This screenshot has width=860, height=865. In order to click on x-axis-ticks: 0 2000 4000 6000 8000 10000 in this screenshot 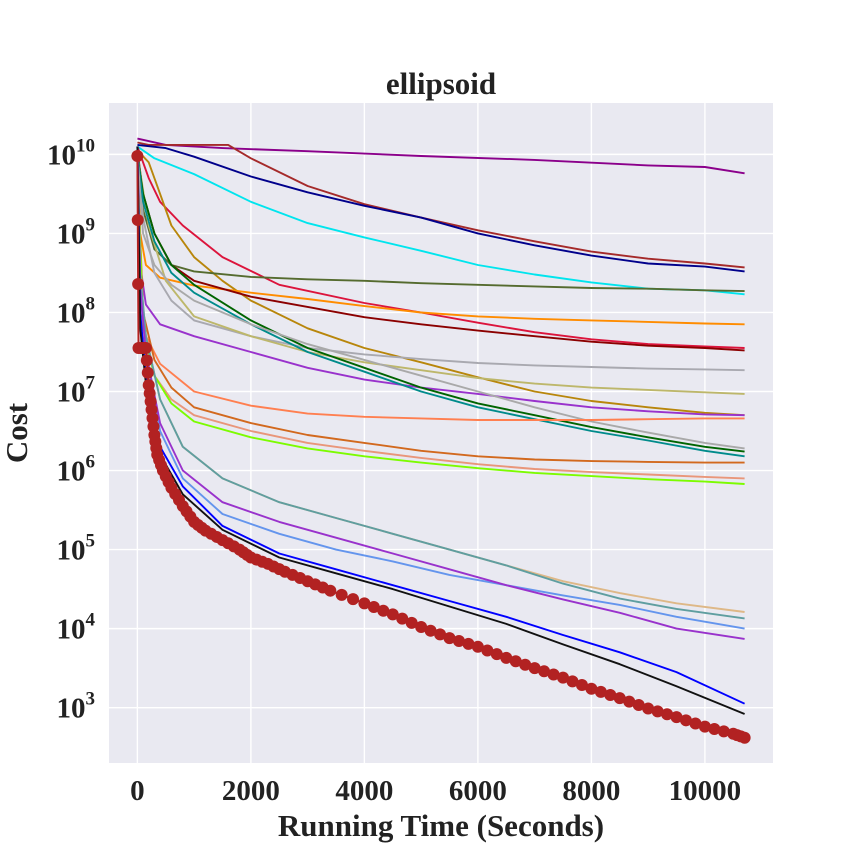, I will do `click(435, 791)`.